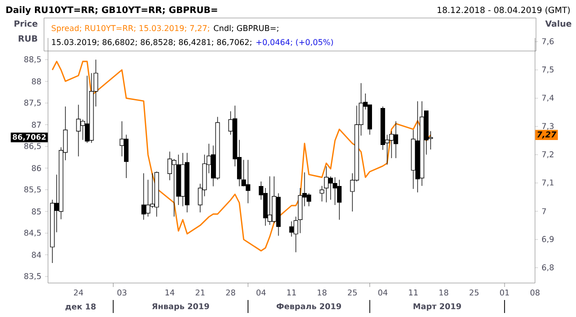  What do you see at coordinates (558, 23) in the screenshot?
I see `y2-axis-title: Value` at bounding box center [558, 23].